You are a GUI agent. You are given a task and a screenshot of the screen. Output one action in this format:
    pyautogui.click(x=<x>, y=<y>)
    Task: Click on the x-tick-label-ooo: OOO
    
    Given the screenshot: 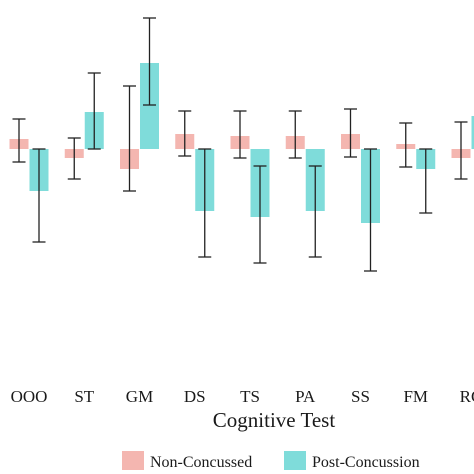 What is the action you would take?
    pyautogui.click(x=29, y=396)
    